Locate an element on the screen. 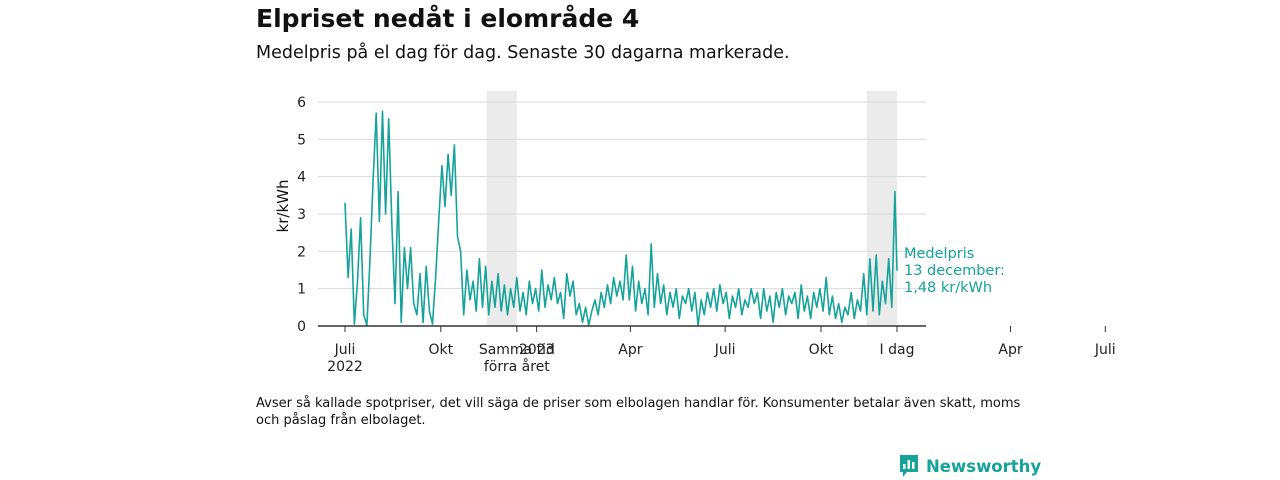 Image resolution: width=1280 pixels, height=480 pixels. brand-logo: Newsworthy is located at coordinates (969, 466).